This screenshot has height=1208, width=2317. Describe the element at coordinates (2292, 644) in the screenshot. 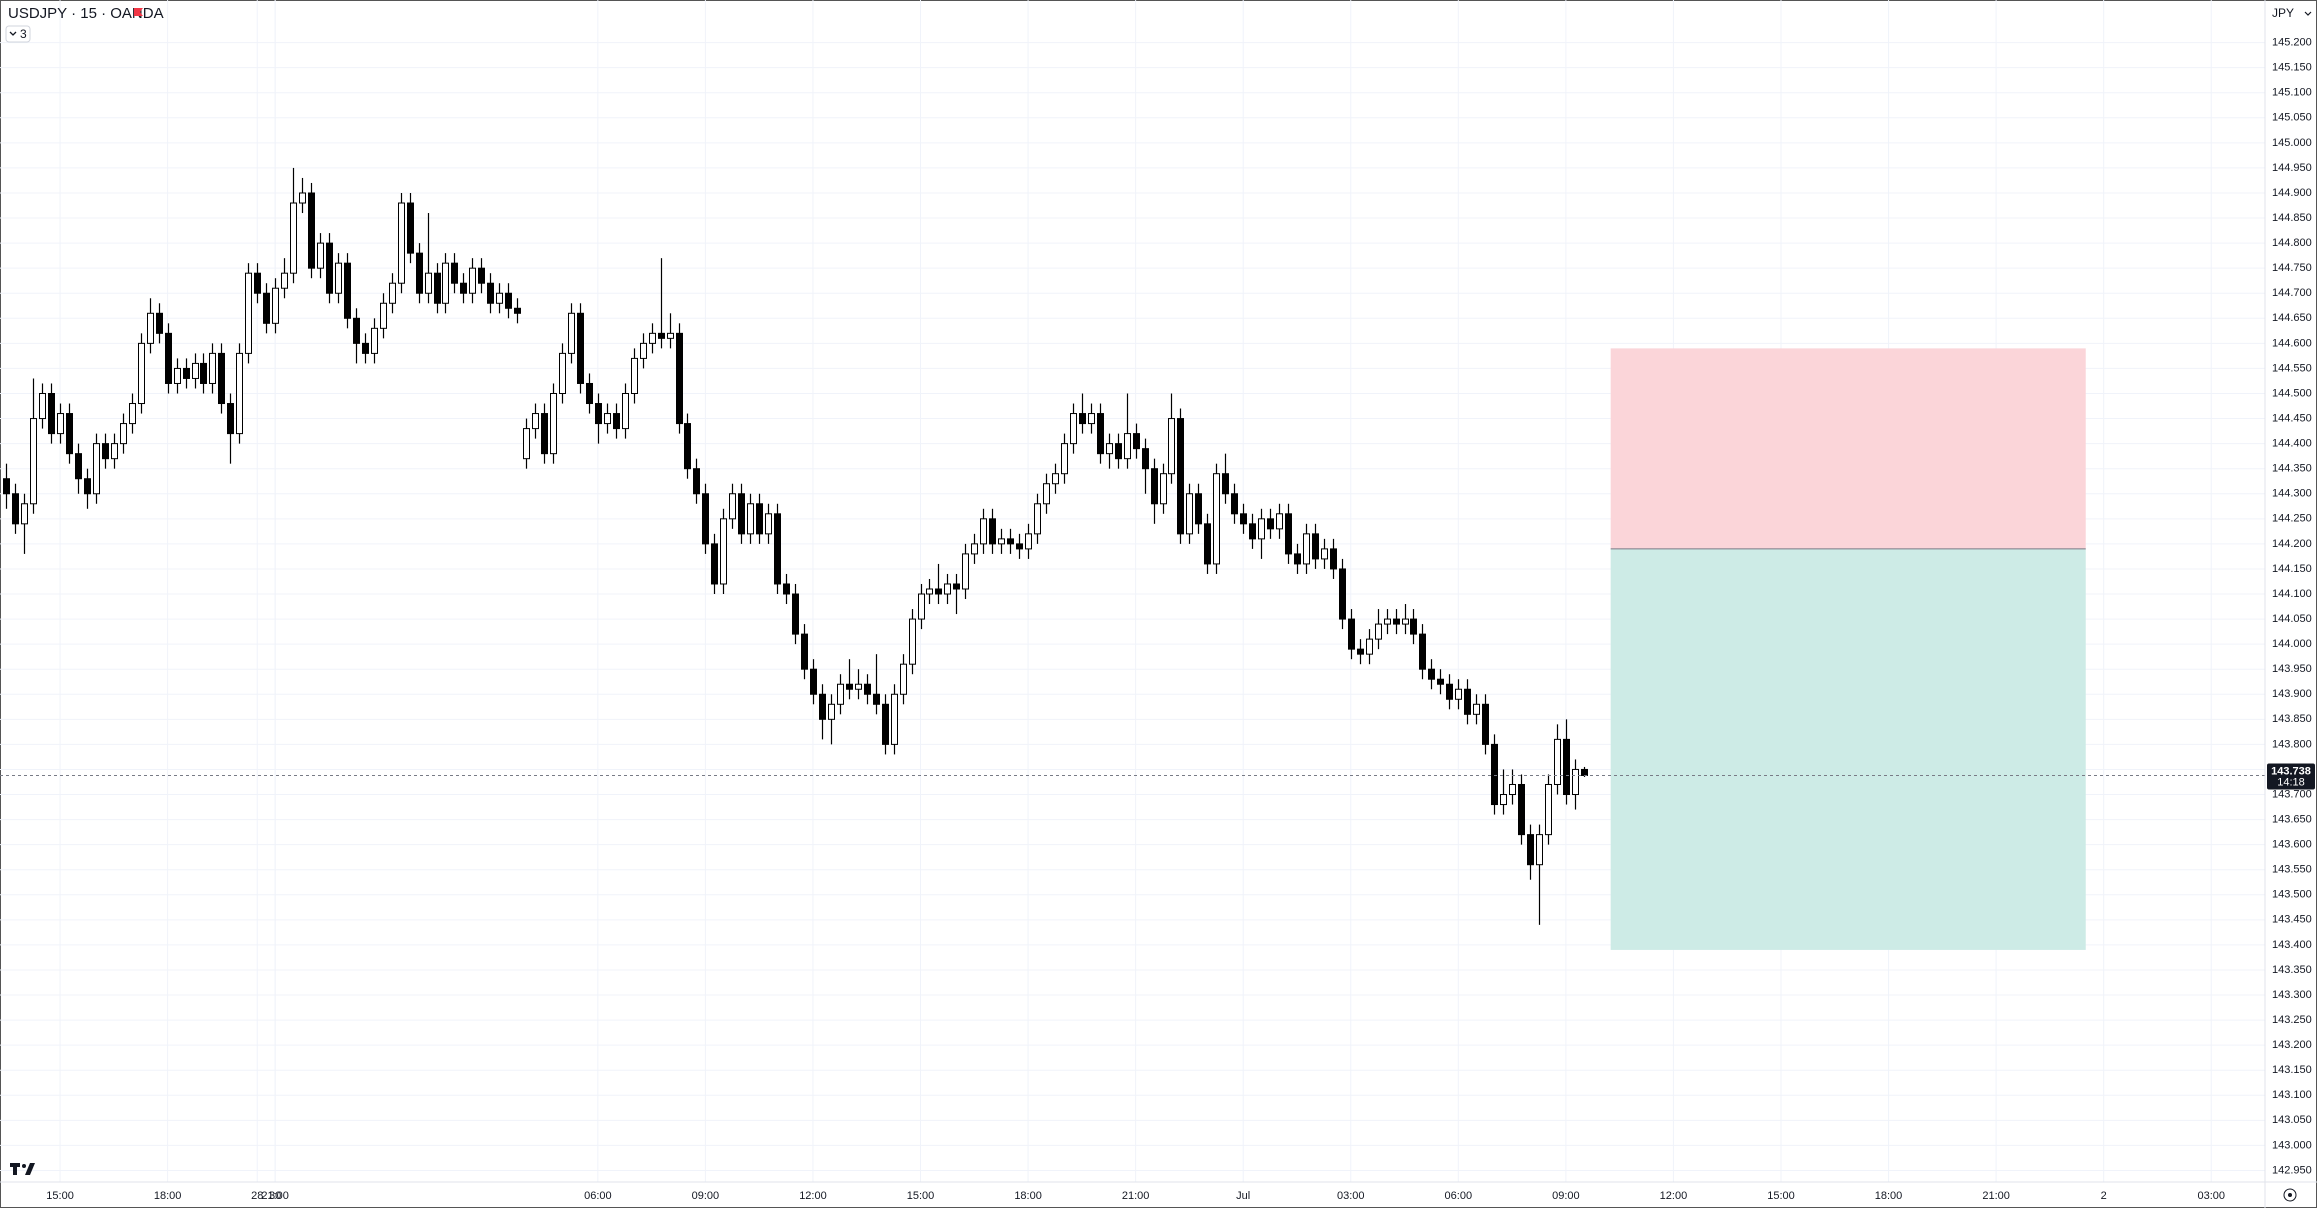

I see `y-tick-label: 144.000` at that location.